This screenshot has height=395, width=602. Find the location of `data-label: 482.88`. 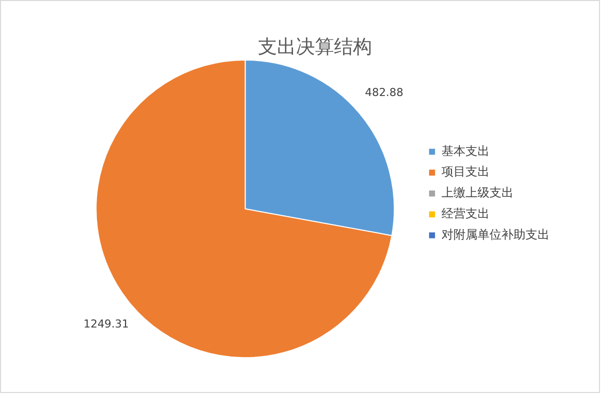

data-label: 482.88 is located at coordinates (384, 92).